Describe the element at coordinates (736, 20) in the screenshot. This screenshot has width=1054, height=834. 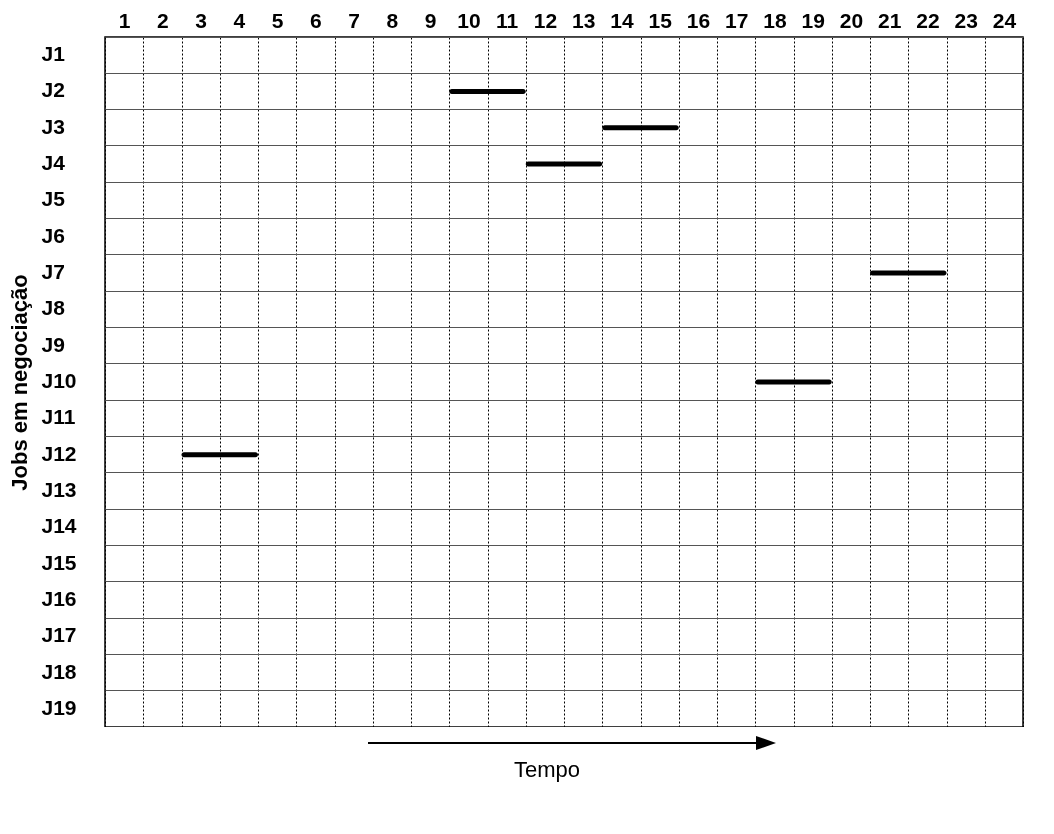
I see `x-tick-label: 17` at that location.